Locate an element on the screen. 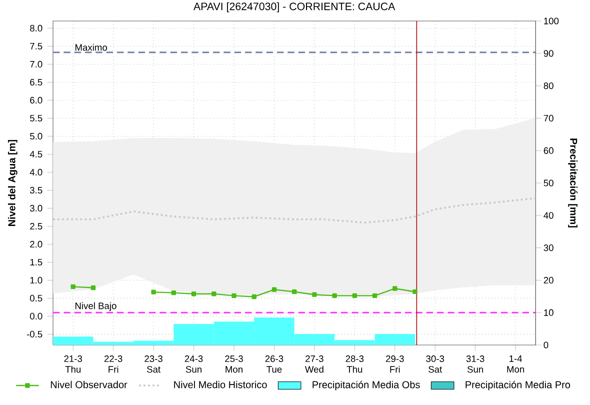  y-tick-label: 4.5 is located at coordinates (36, 154).